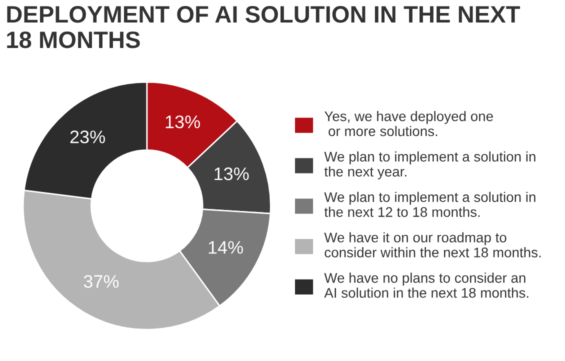 This screenshot has width=565, height=361. I want to click on chart-title: DEPLOYMENT OF AI SOLUTION IN THE NEXT 18 MONTHS, so click(263, 27).